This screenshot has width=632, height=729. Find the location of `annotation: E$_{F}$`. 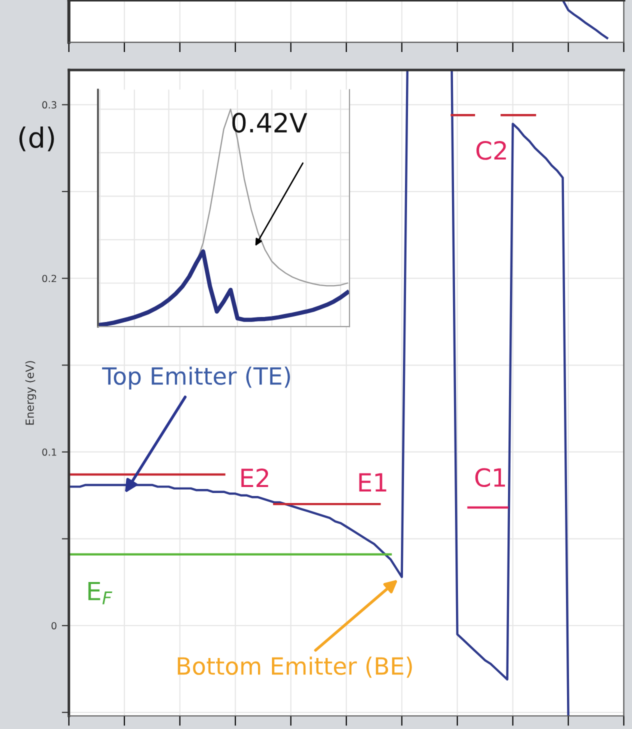

annotation: E$_{F}$ is located at coordinates (100, 593).